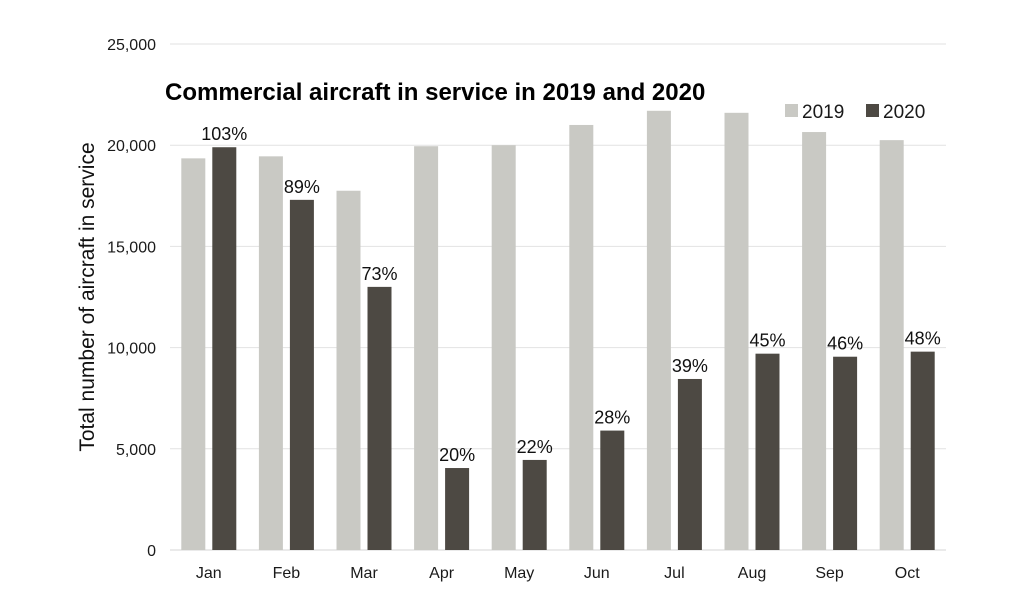 This screenshot has width=1024, height=603. I want to click on bar-2019-Feb, so click(270, 353).